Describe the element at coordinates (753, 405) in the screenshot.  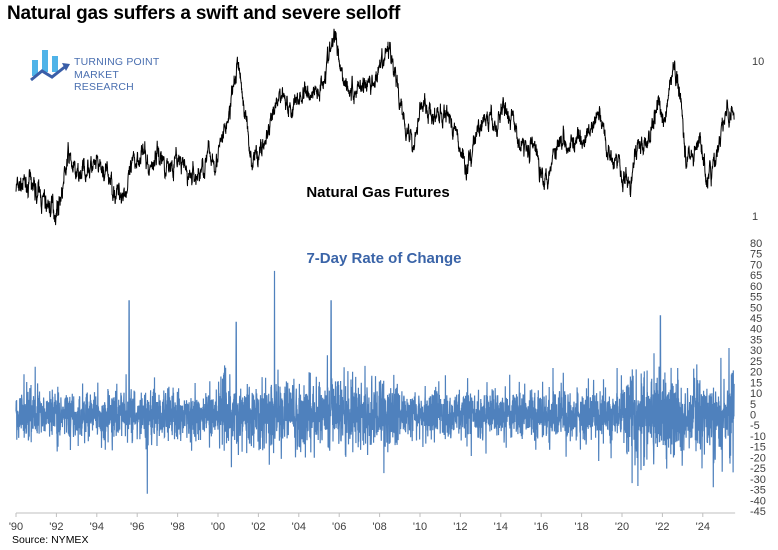
I see `roc-y-tick-label: 5` at that location.